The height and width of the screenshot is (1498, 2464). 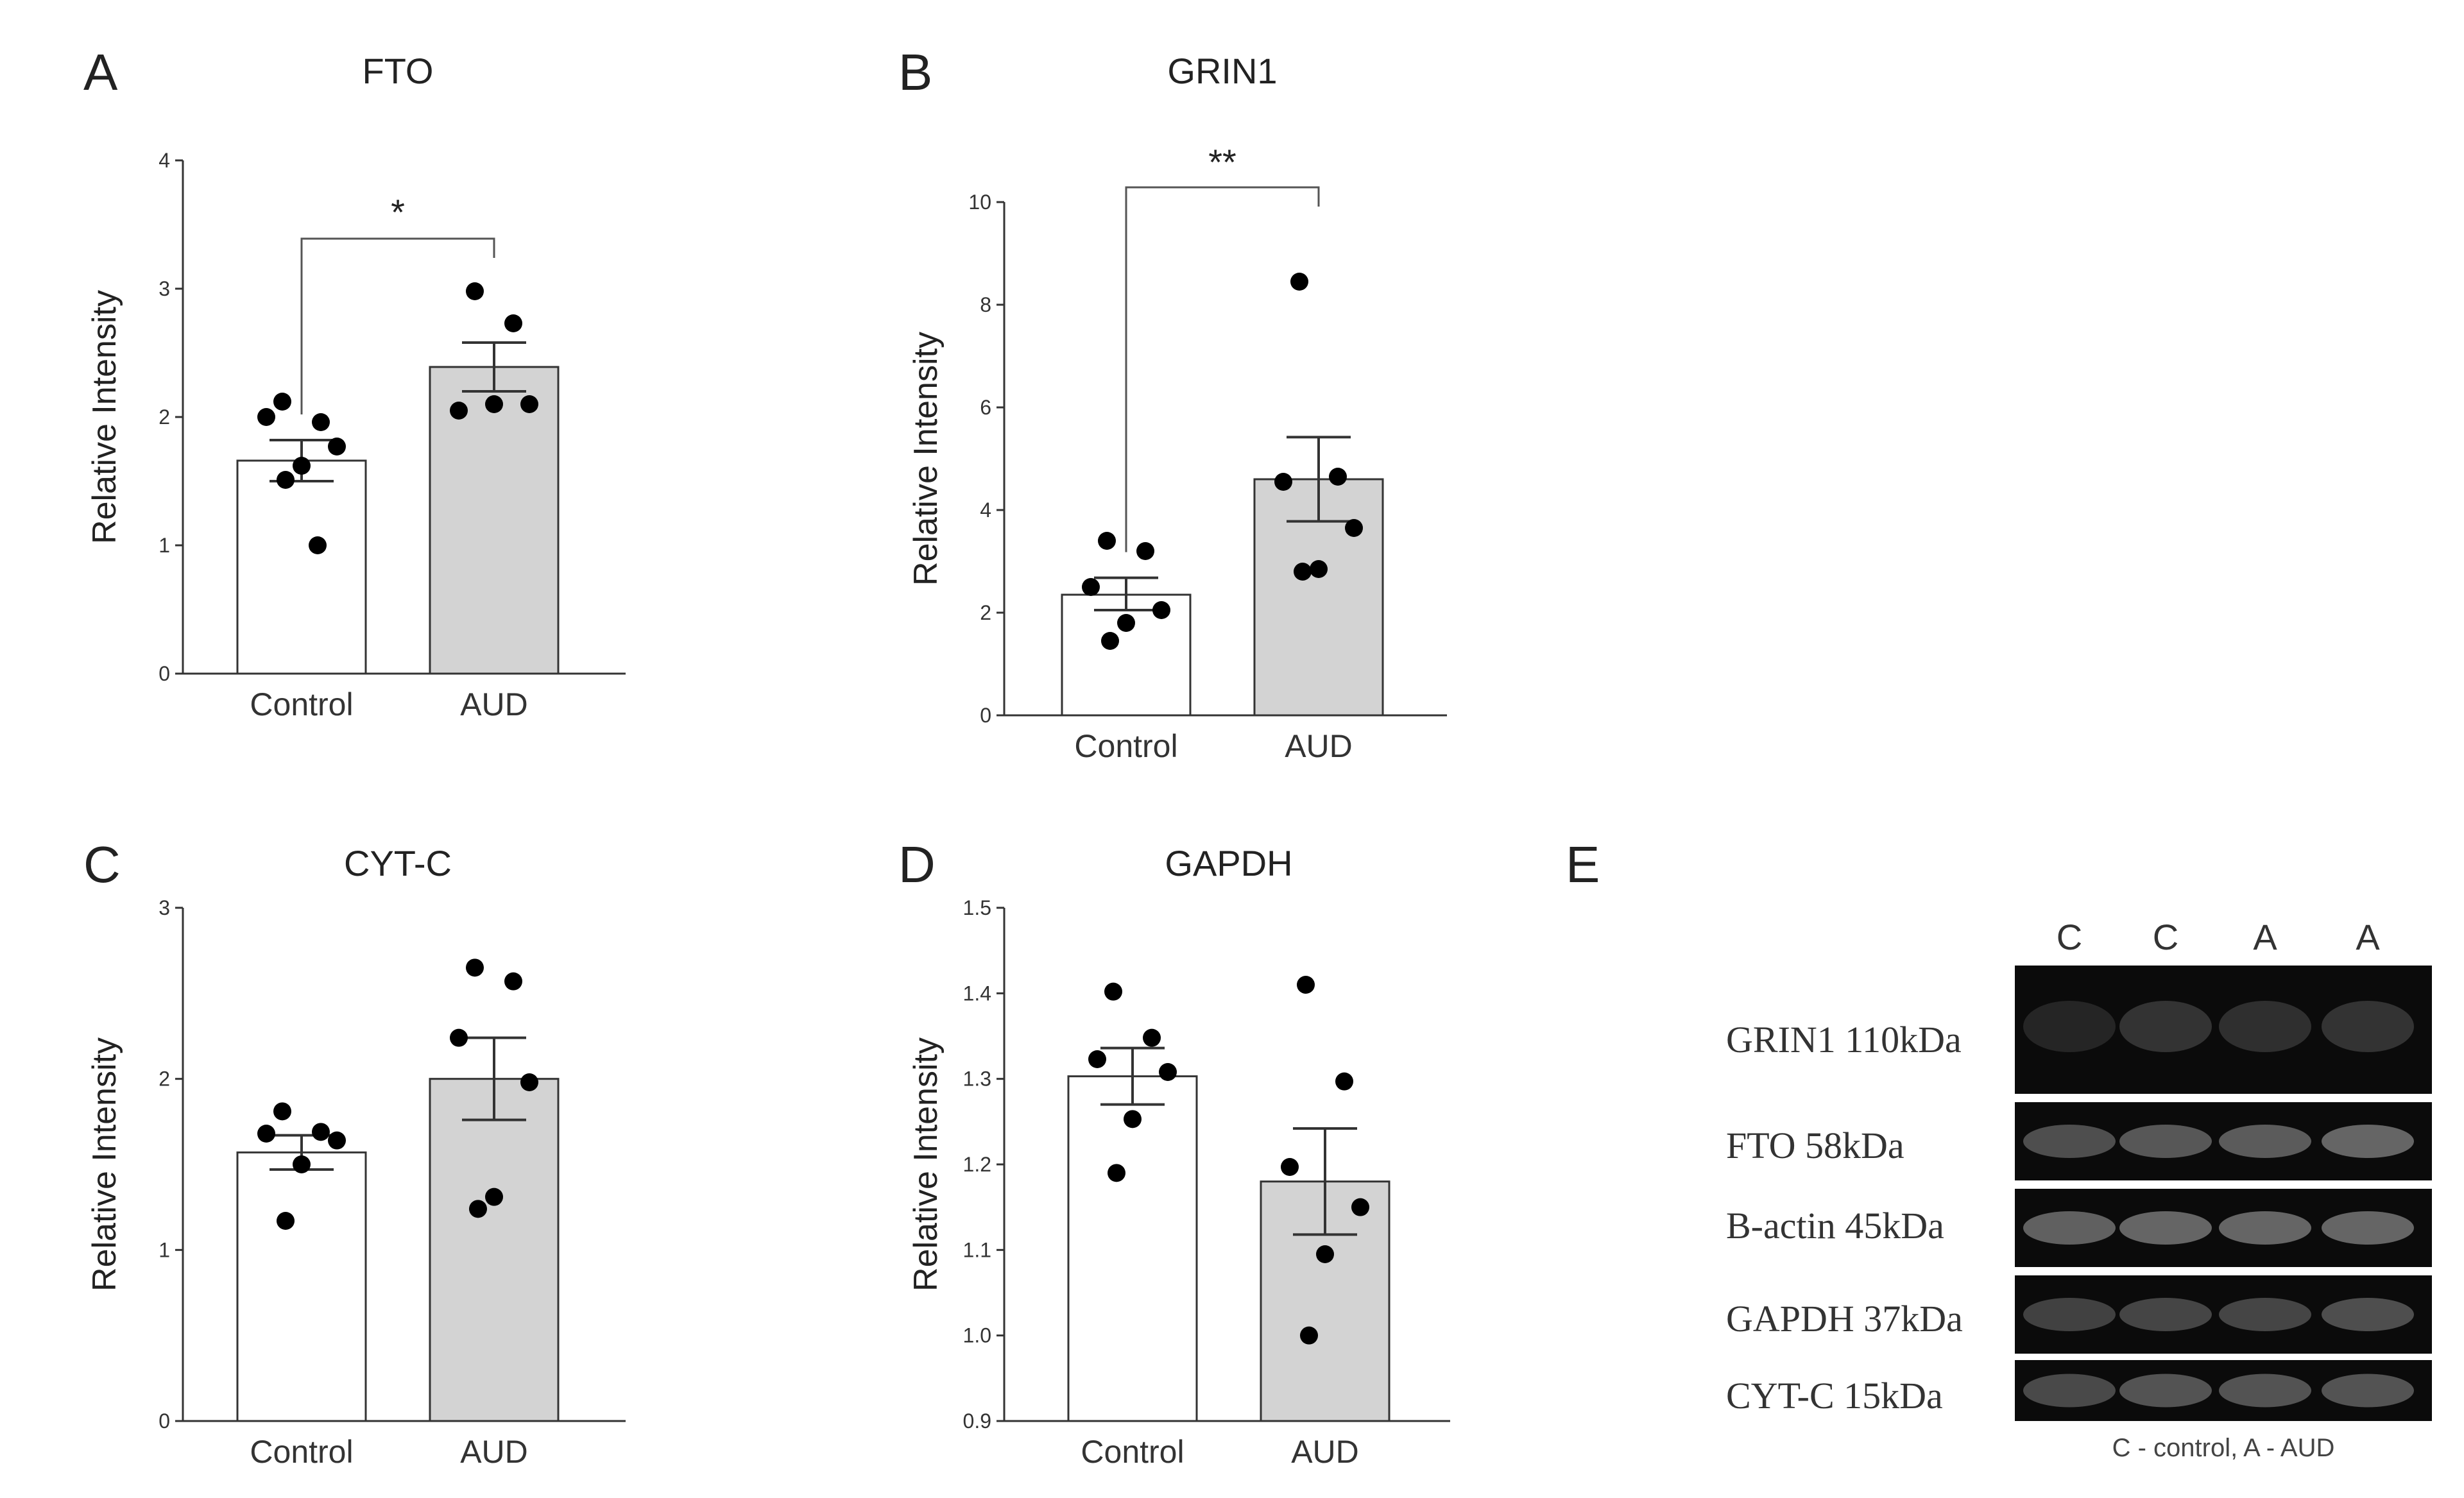 I want to click on y-axis-label: Relative Intensity, so click(x=926, y=1164).